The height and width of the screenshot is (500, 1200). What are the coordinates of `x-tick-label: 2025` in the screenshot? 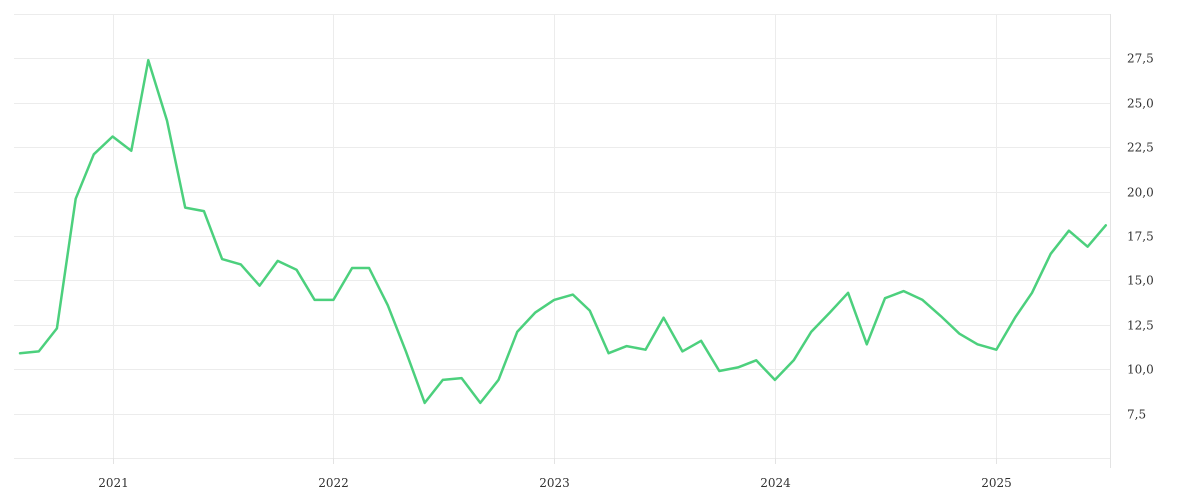 It's located at (996, 483).